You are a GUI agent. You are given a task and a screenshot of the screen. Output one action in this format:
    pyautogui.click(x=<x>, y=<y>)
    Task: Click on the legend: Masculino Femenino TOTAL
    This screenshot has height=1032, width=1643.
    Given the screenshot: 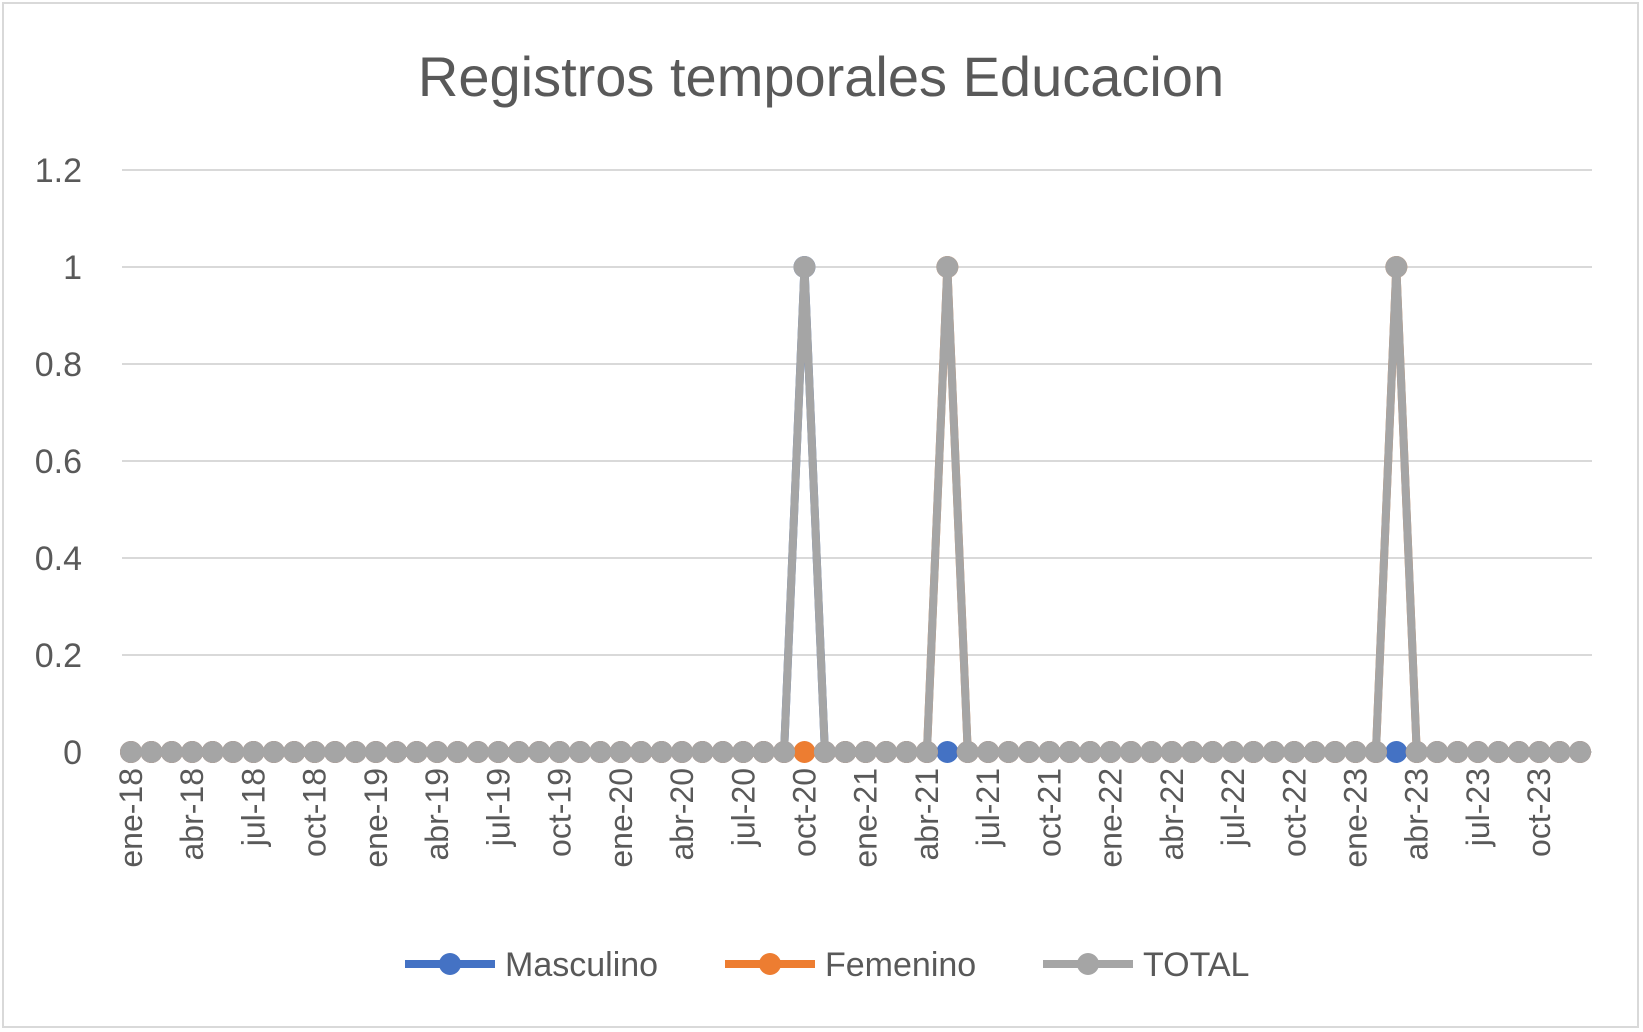 What is the action you would take?
    pyautogui.click(x=827, y=965)
    